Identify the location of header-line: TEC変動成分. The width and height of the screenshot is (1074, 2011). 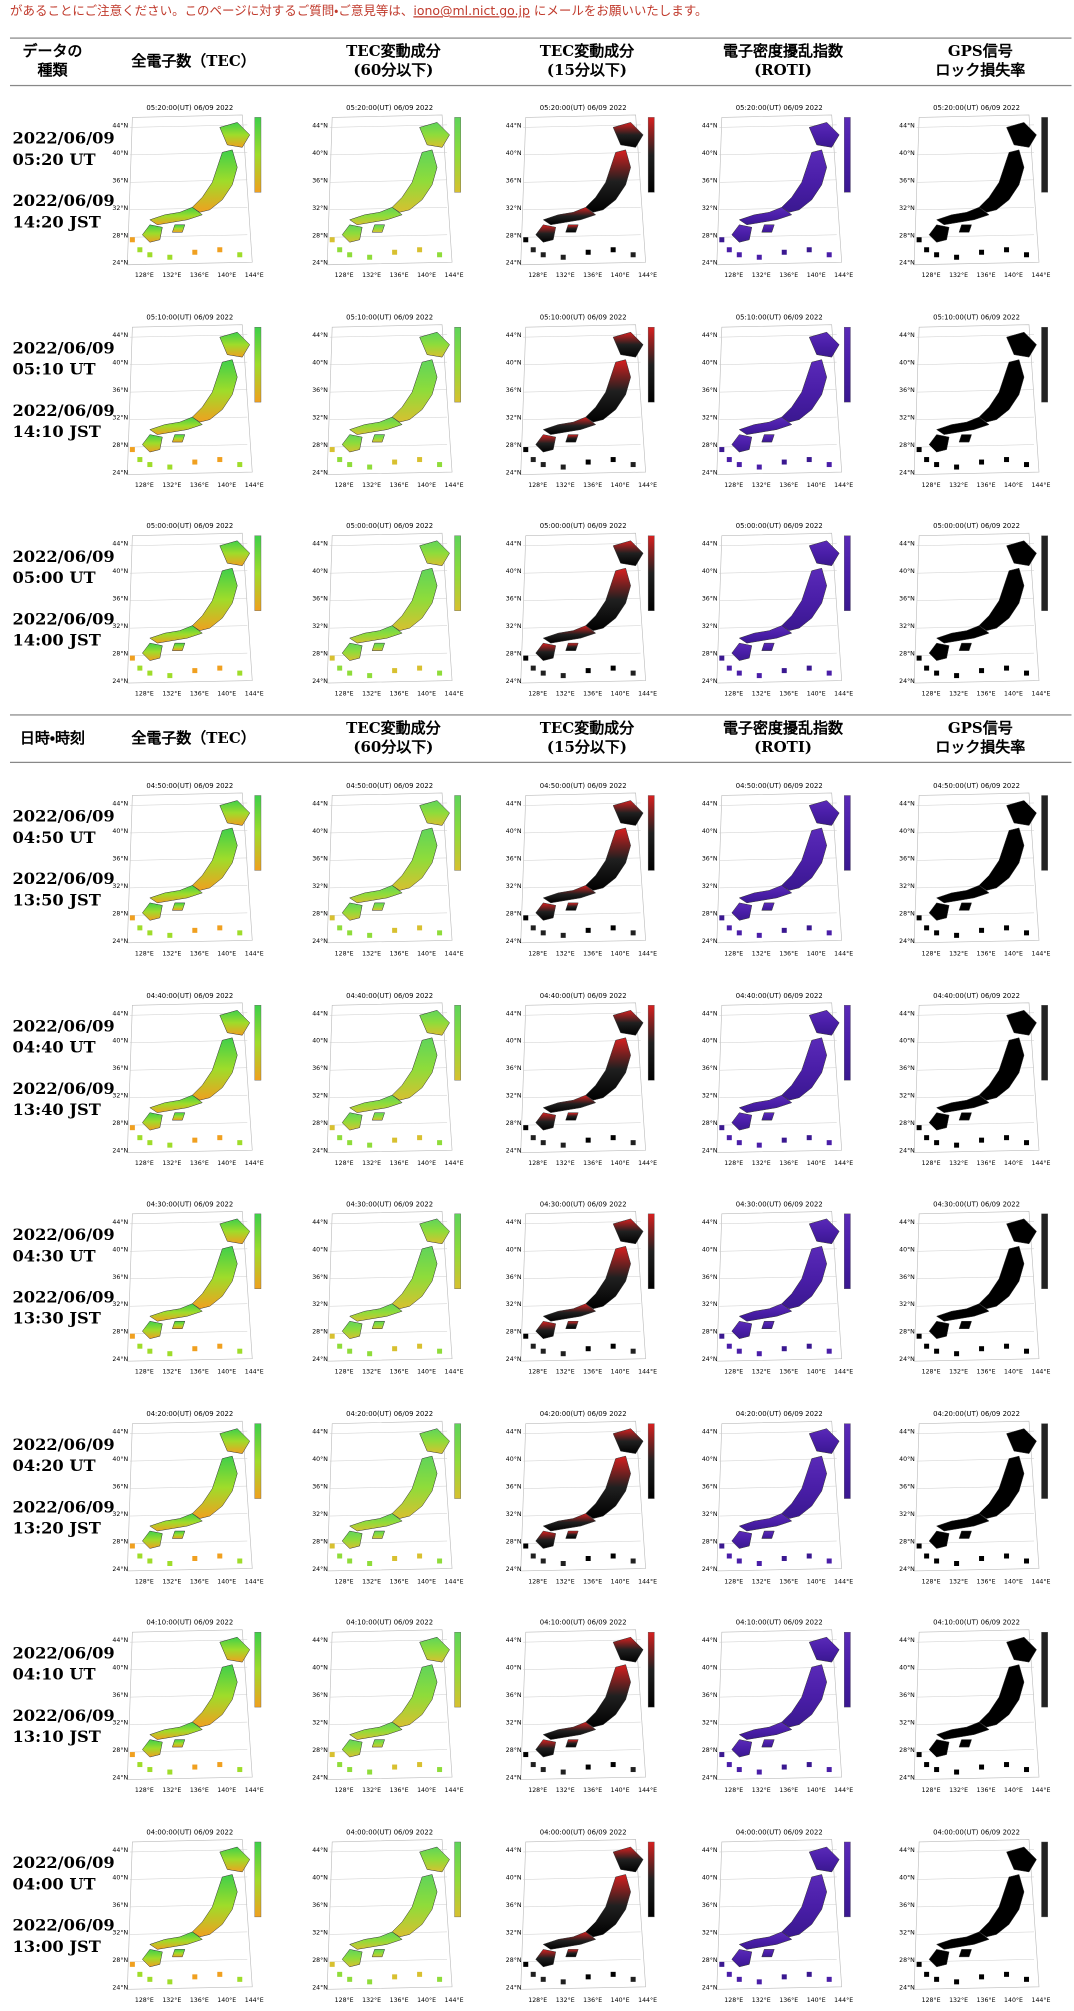
(393, 51).